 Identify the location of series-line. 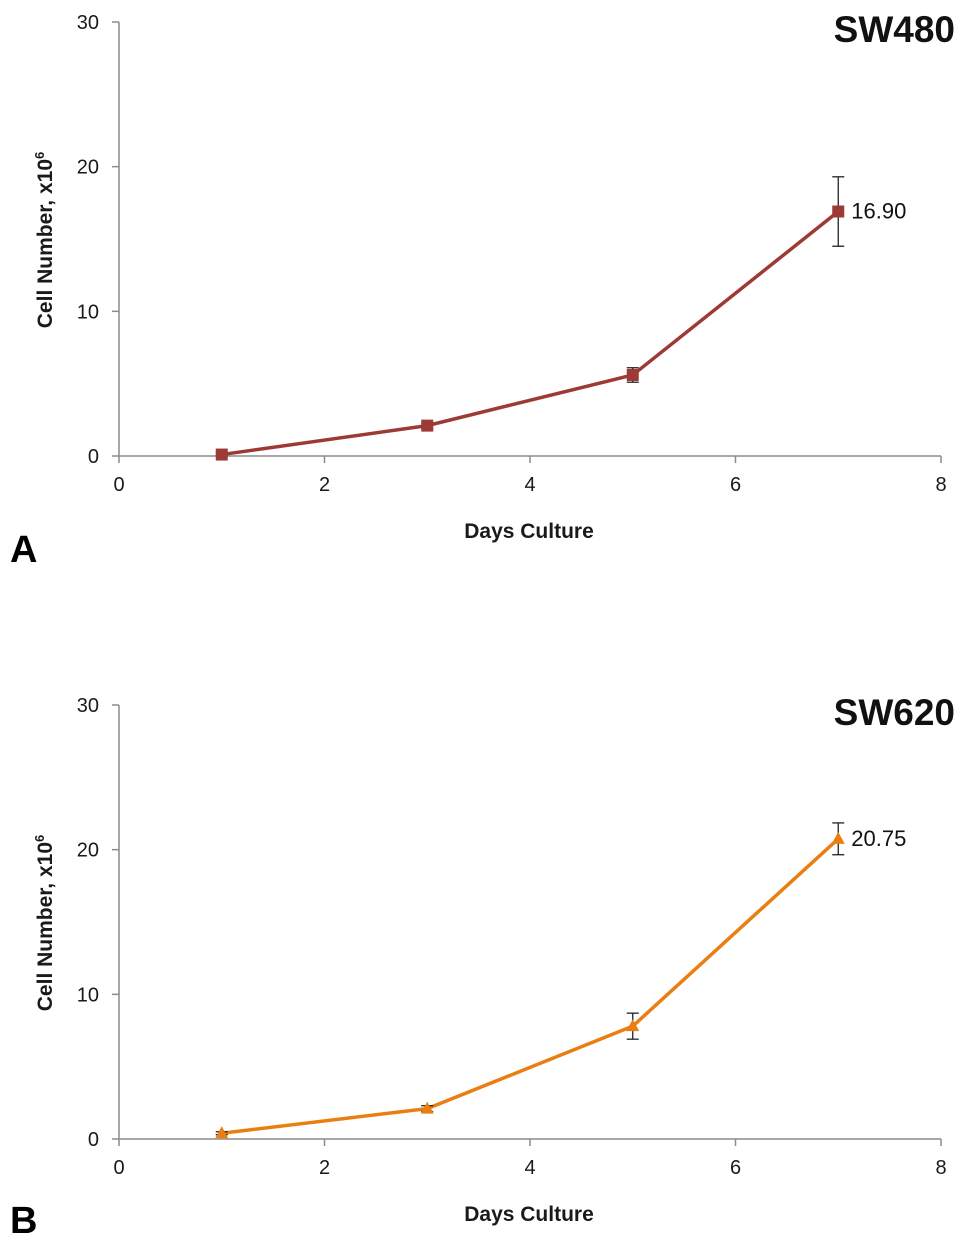
(530, 333).